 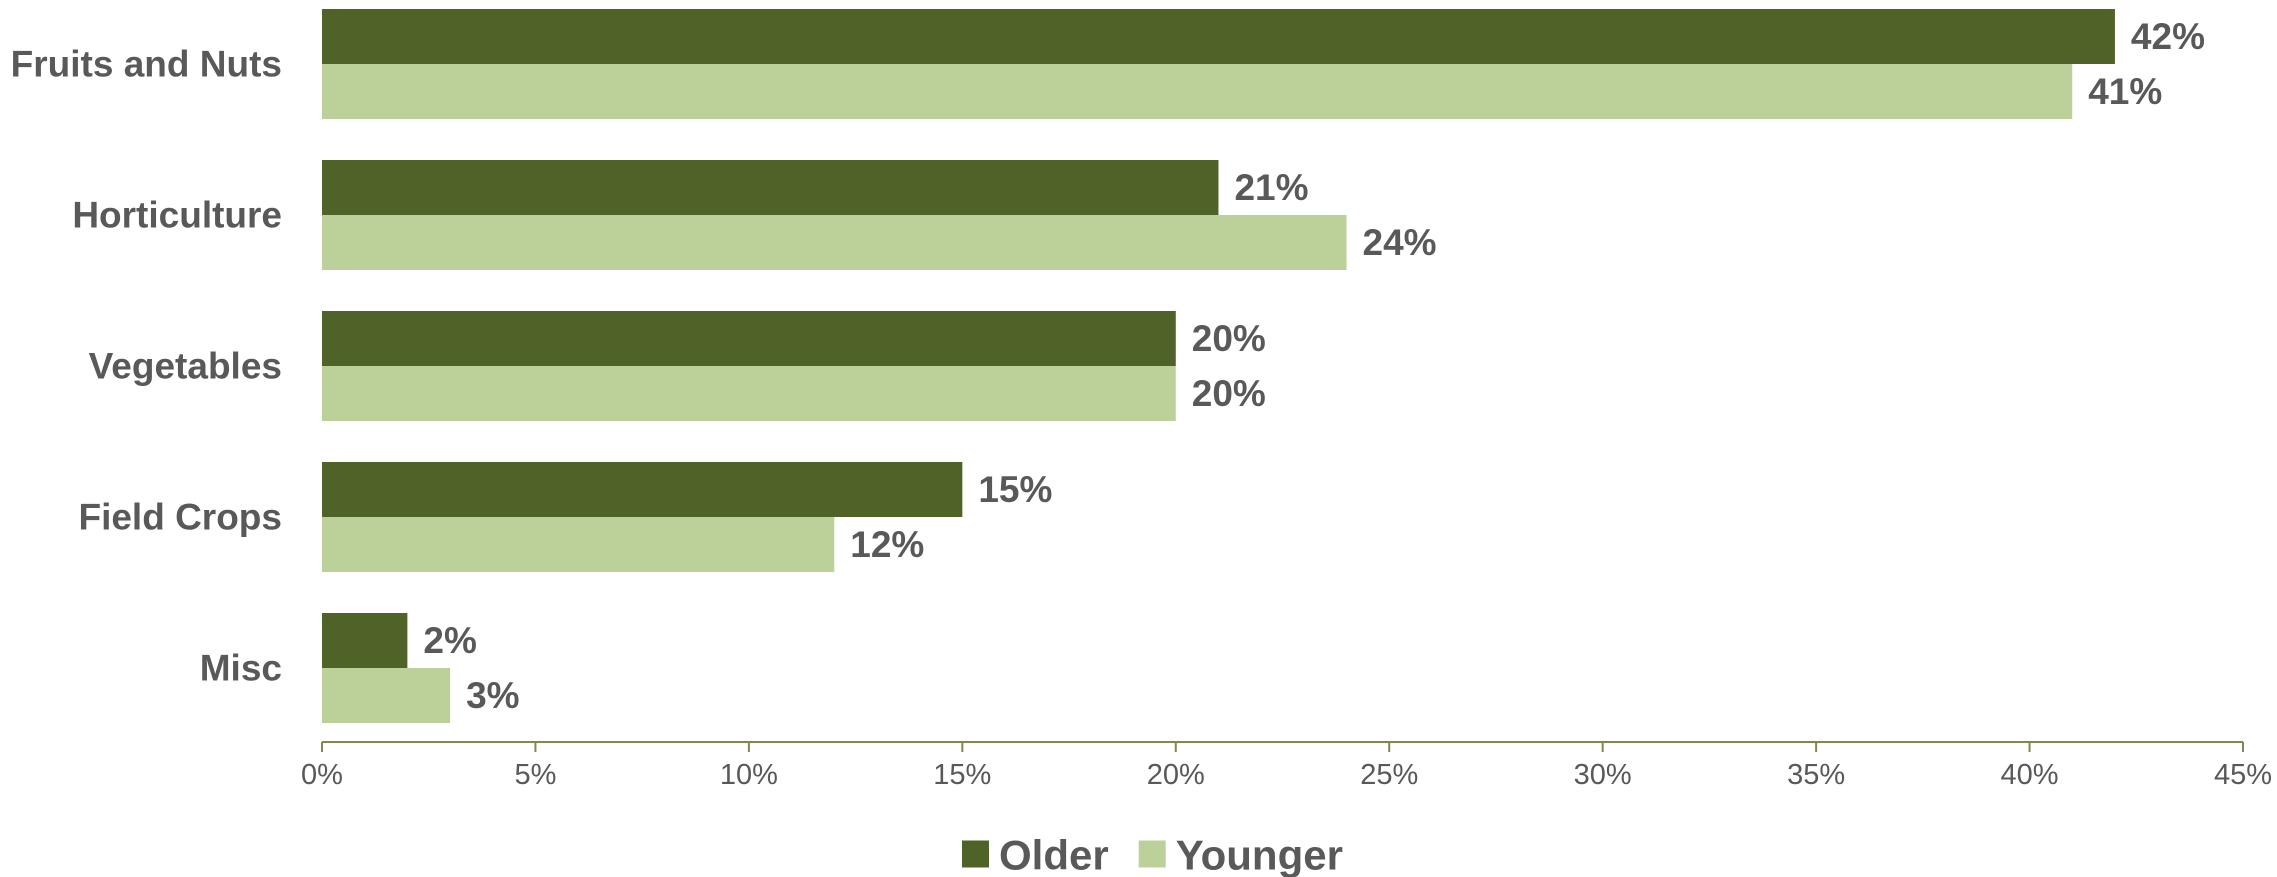 What do you see at coordinates (535, 775) in the screenshot?
I see `x-tick-label: 5%` at bounding box center [535, 775].